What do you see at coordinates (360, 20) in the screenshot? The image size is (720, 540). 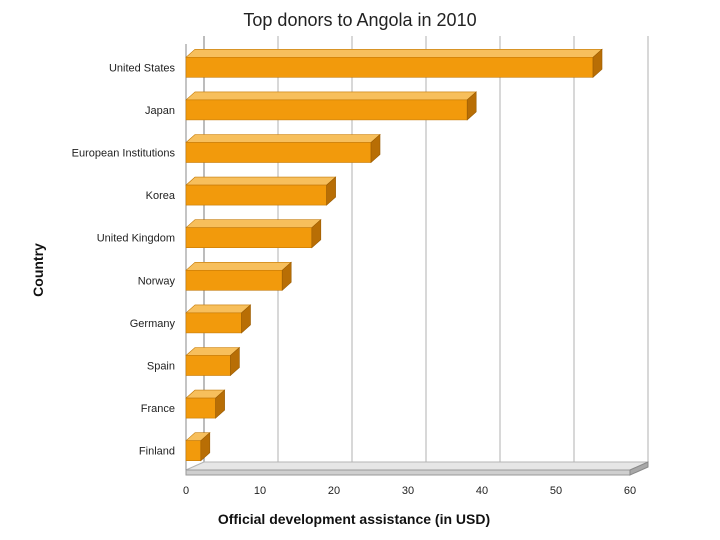 I see `chart-title: Top donors to Angola in 2010` at bounding box center [360, 20].